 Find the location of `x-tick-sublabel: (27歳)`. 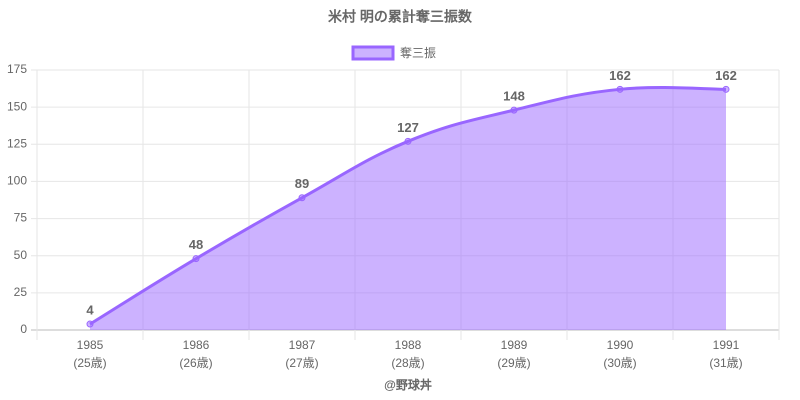

x-tick-sublabel: (27歳) is located at coordinates (301, 363).